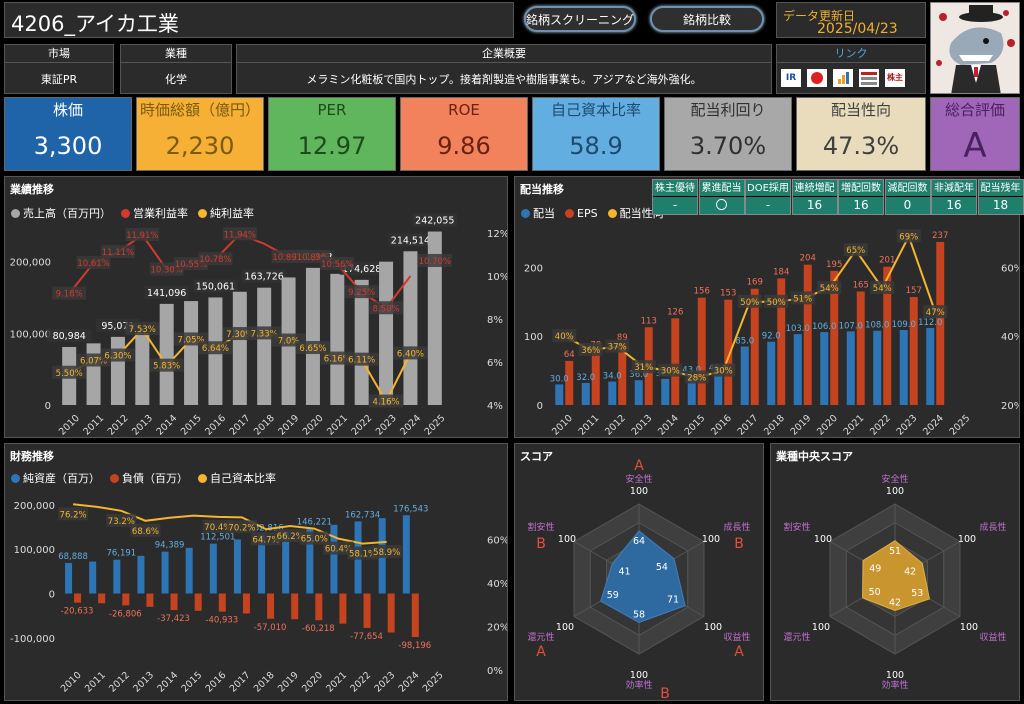  I want to click on legend-label: EPS, so click(587, 213).